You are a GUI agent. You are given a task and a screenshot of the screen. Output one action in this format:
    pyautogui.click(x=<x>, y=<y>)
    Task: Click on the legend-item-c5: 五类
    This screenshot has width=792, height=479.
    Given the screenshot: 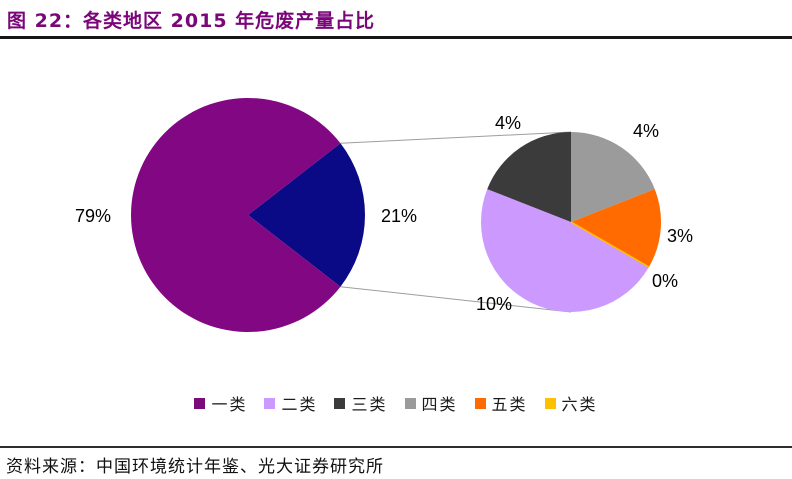 What is the action you would take?
    pyautogui.click(x=501, y=403)
    